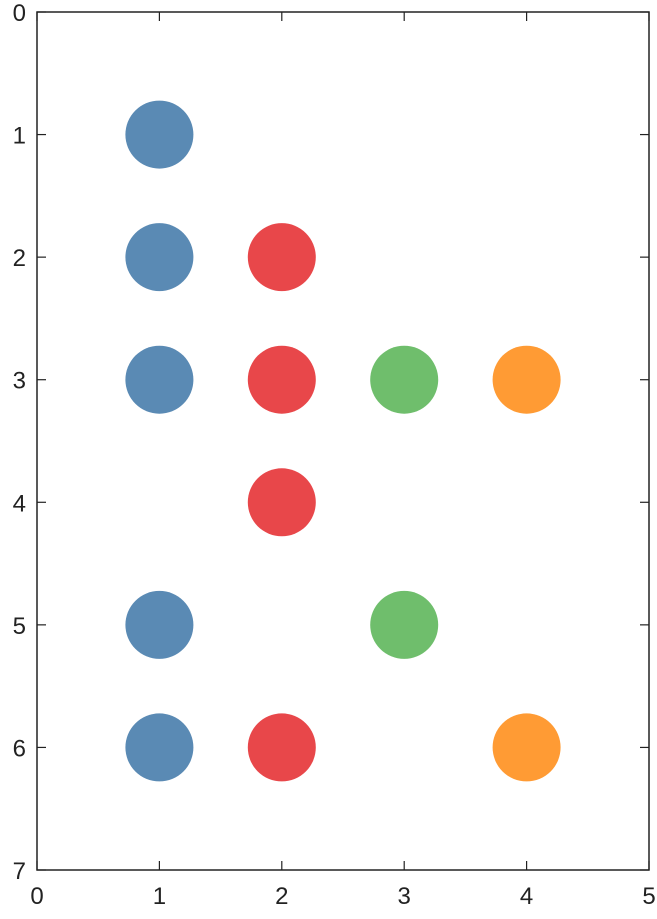 Image resolution: width=657 pixels, height=919 pixels. Describe the element at coordinates (19, 748) in the screenshot. I see `y-tick-label: 6` at that location.